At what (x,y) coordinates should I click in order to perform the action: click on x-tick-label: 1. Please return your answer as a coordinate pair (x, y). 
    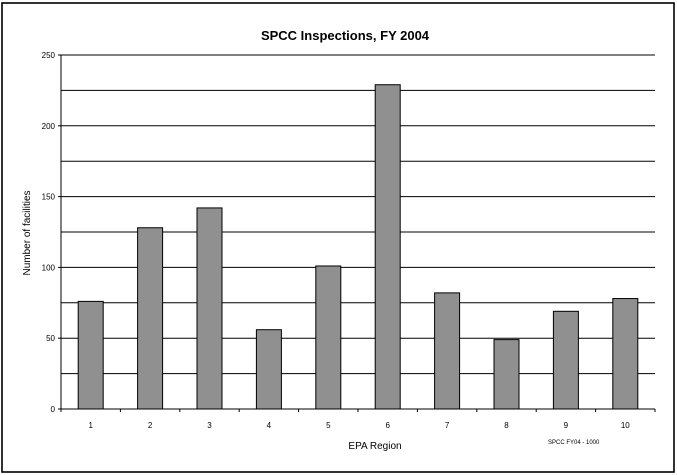
    Looking at the image, I should click on (90, 425).